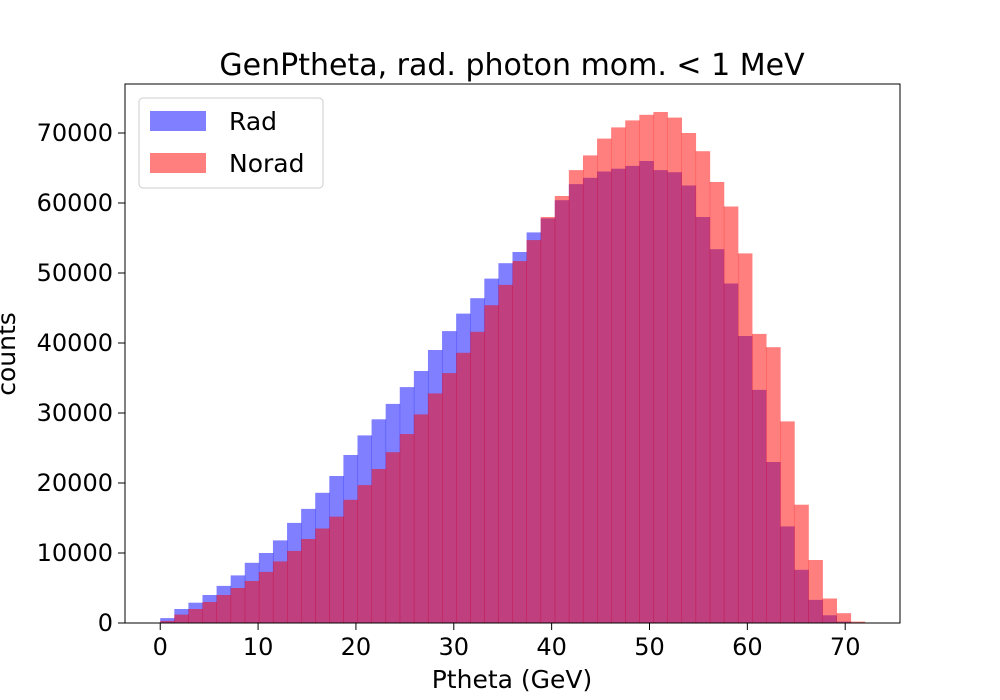 This screenshot has height=700, width=1000. Describe the element at coordinates (507, 642) in the screenshot. I see `x-axis-ticks: 0 10 20 30 40 50 60 70` at that location.